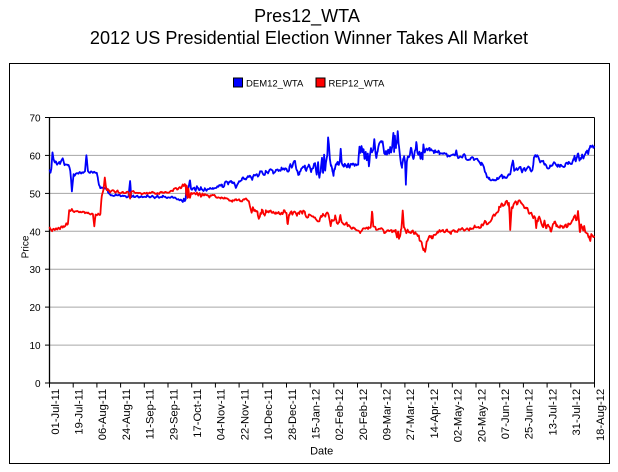  What do you see at coordinates (25, 246) in the screenshot?
I see `svg-text: Price` at bounding box center [25, 246].